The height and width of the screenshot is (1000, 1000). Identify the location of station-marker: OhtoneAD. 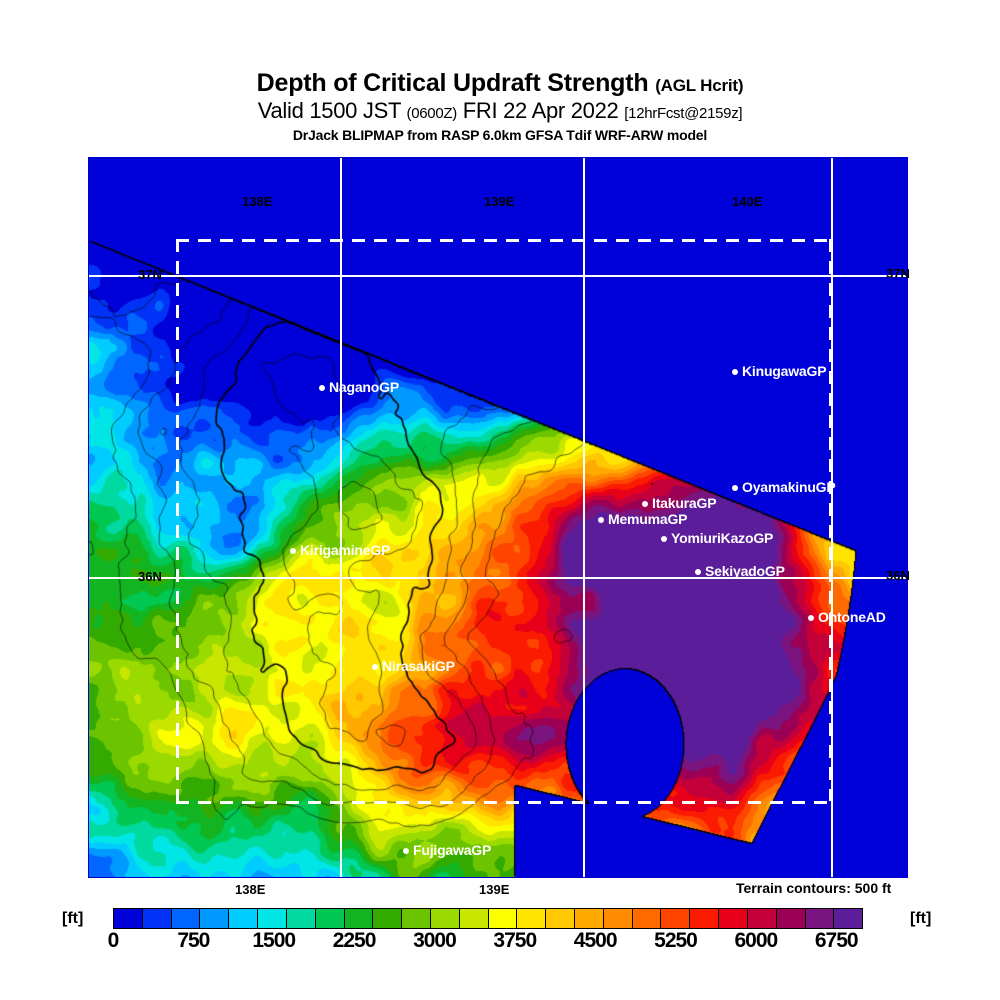
(847, 617).